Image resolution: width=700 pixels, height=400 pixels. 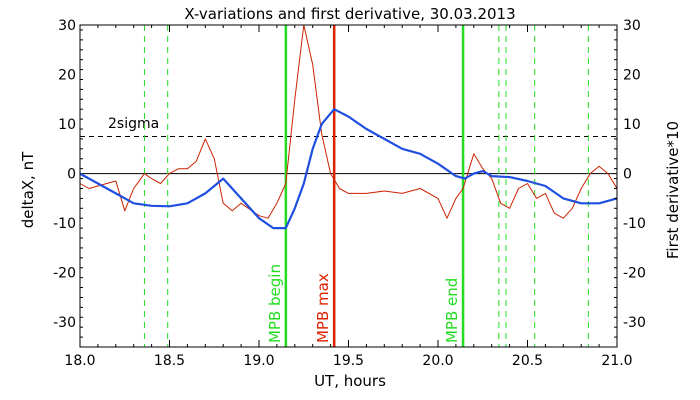 What do you see at coordinates (437, 361) in the screenshot?
I see `x-tick-label: 20.0` at bounding box center [437, 361].